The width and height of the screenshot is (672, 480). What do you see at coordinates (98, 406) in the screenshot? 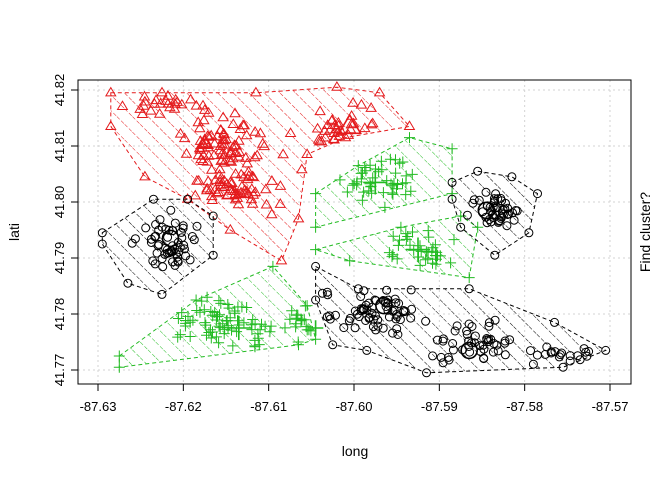
I see `x-tick-label: -87.63` at bounding box center [98, 406].